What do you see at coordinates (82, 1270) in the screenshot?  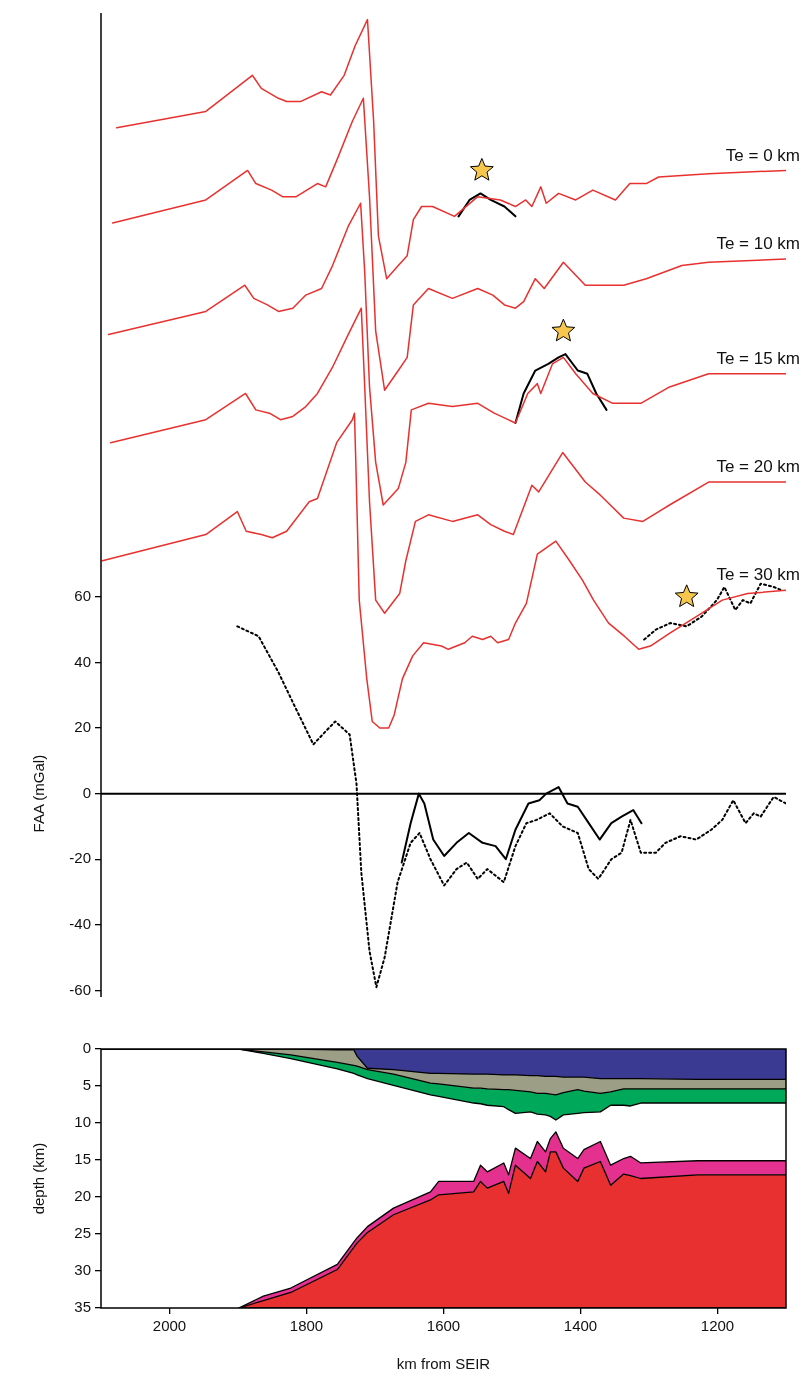 I see `y-tick-label: 30` at bounding box center [82, 1270].